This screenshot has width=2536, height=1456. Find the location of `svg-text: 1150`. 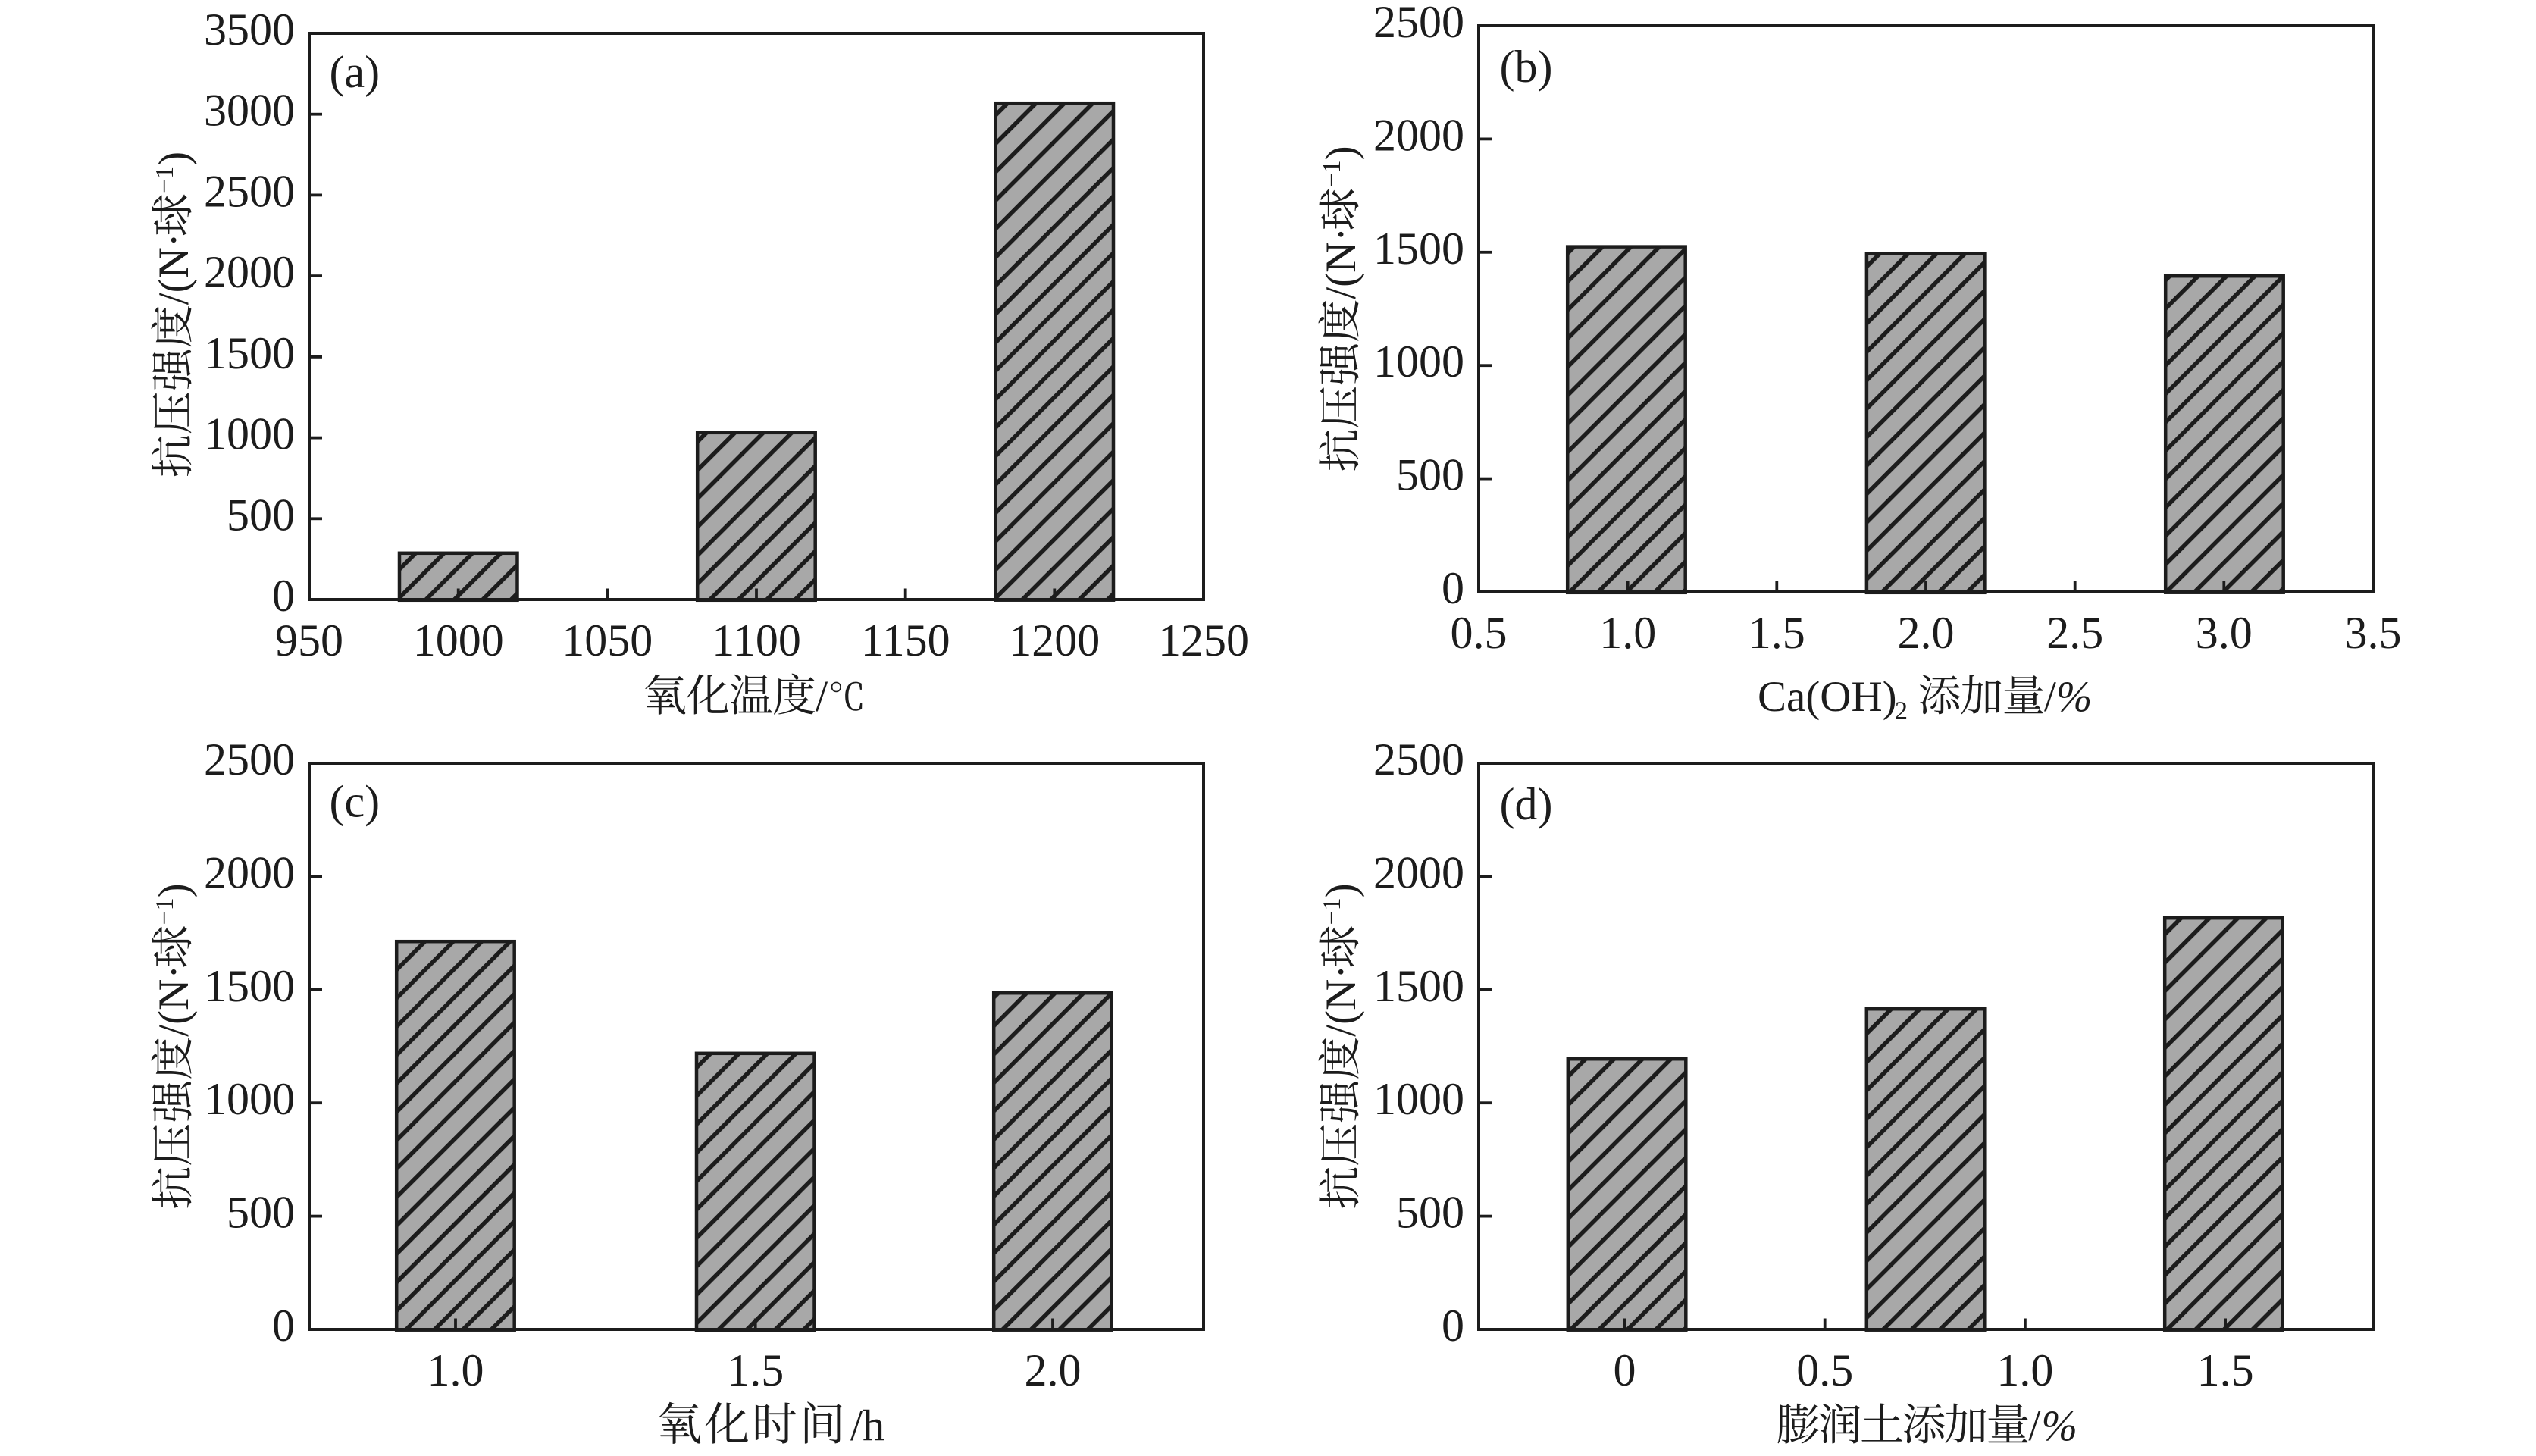

svg-text: 1150 is located at coordinates (906, 640).